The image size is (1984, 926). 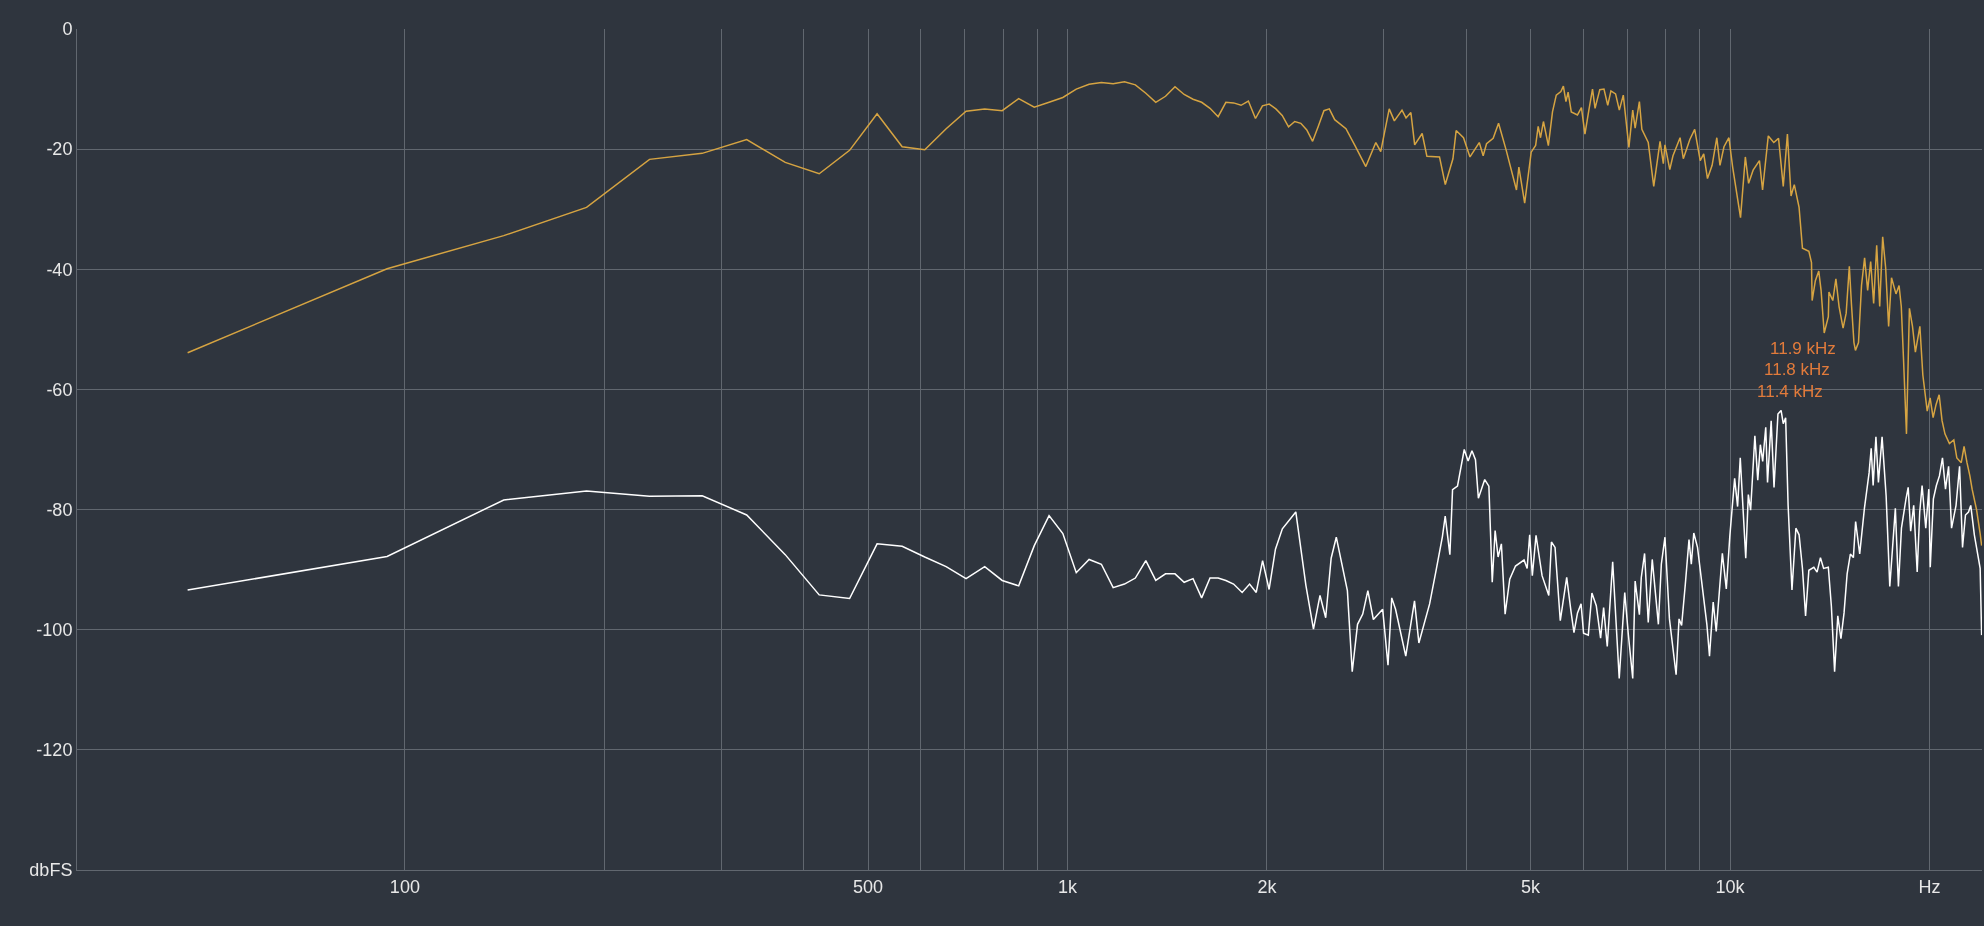 What do you see at coordinates (1803, 348) in the screenshot?
I see `annotation: 11.9 kHz` at bounding box center [1803, 348].